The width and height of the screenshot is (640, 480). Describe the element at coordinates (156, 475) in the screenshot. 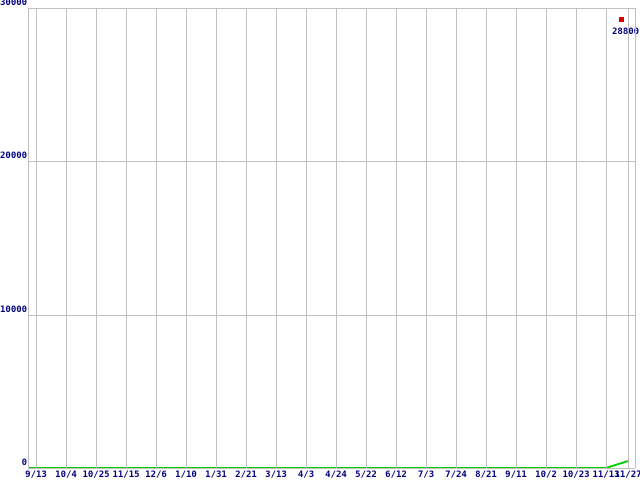

I see `x-axis-tick-label: 12/6` at that location.